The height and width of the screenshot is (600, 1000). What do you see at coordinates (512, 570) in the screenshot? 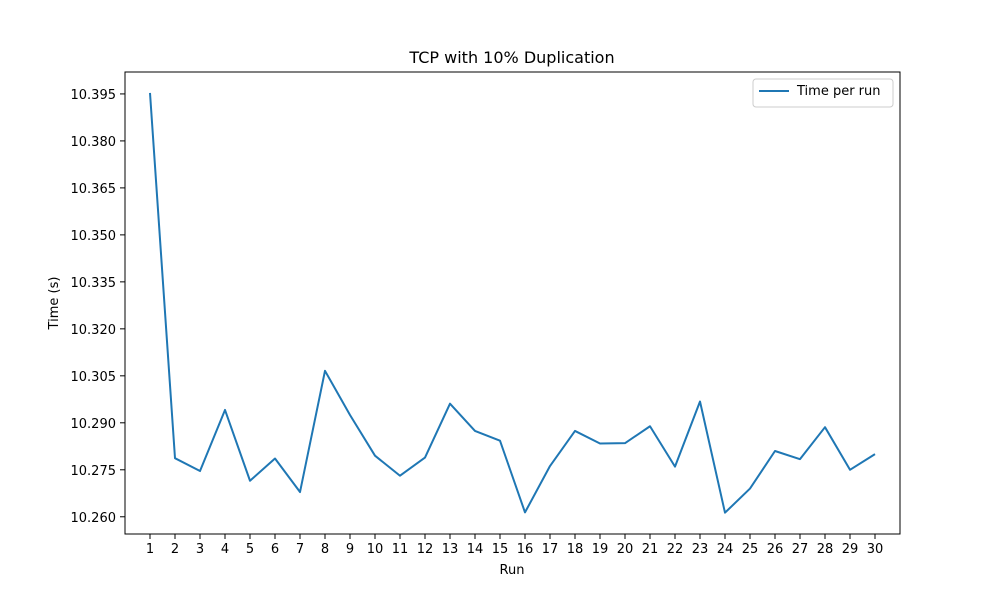
I see `x-axis-label: Run` at bounding box center [512, 570].